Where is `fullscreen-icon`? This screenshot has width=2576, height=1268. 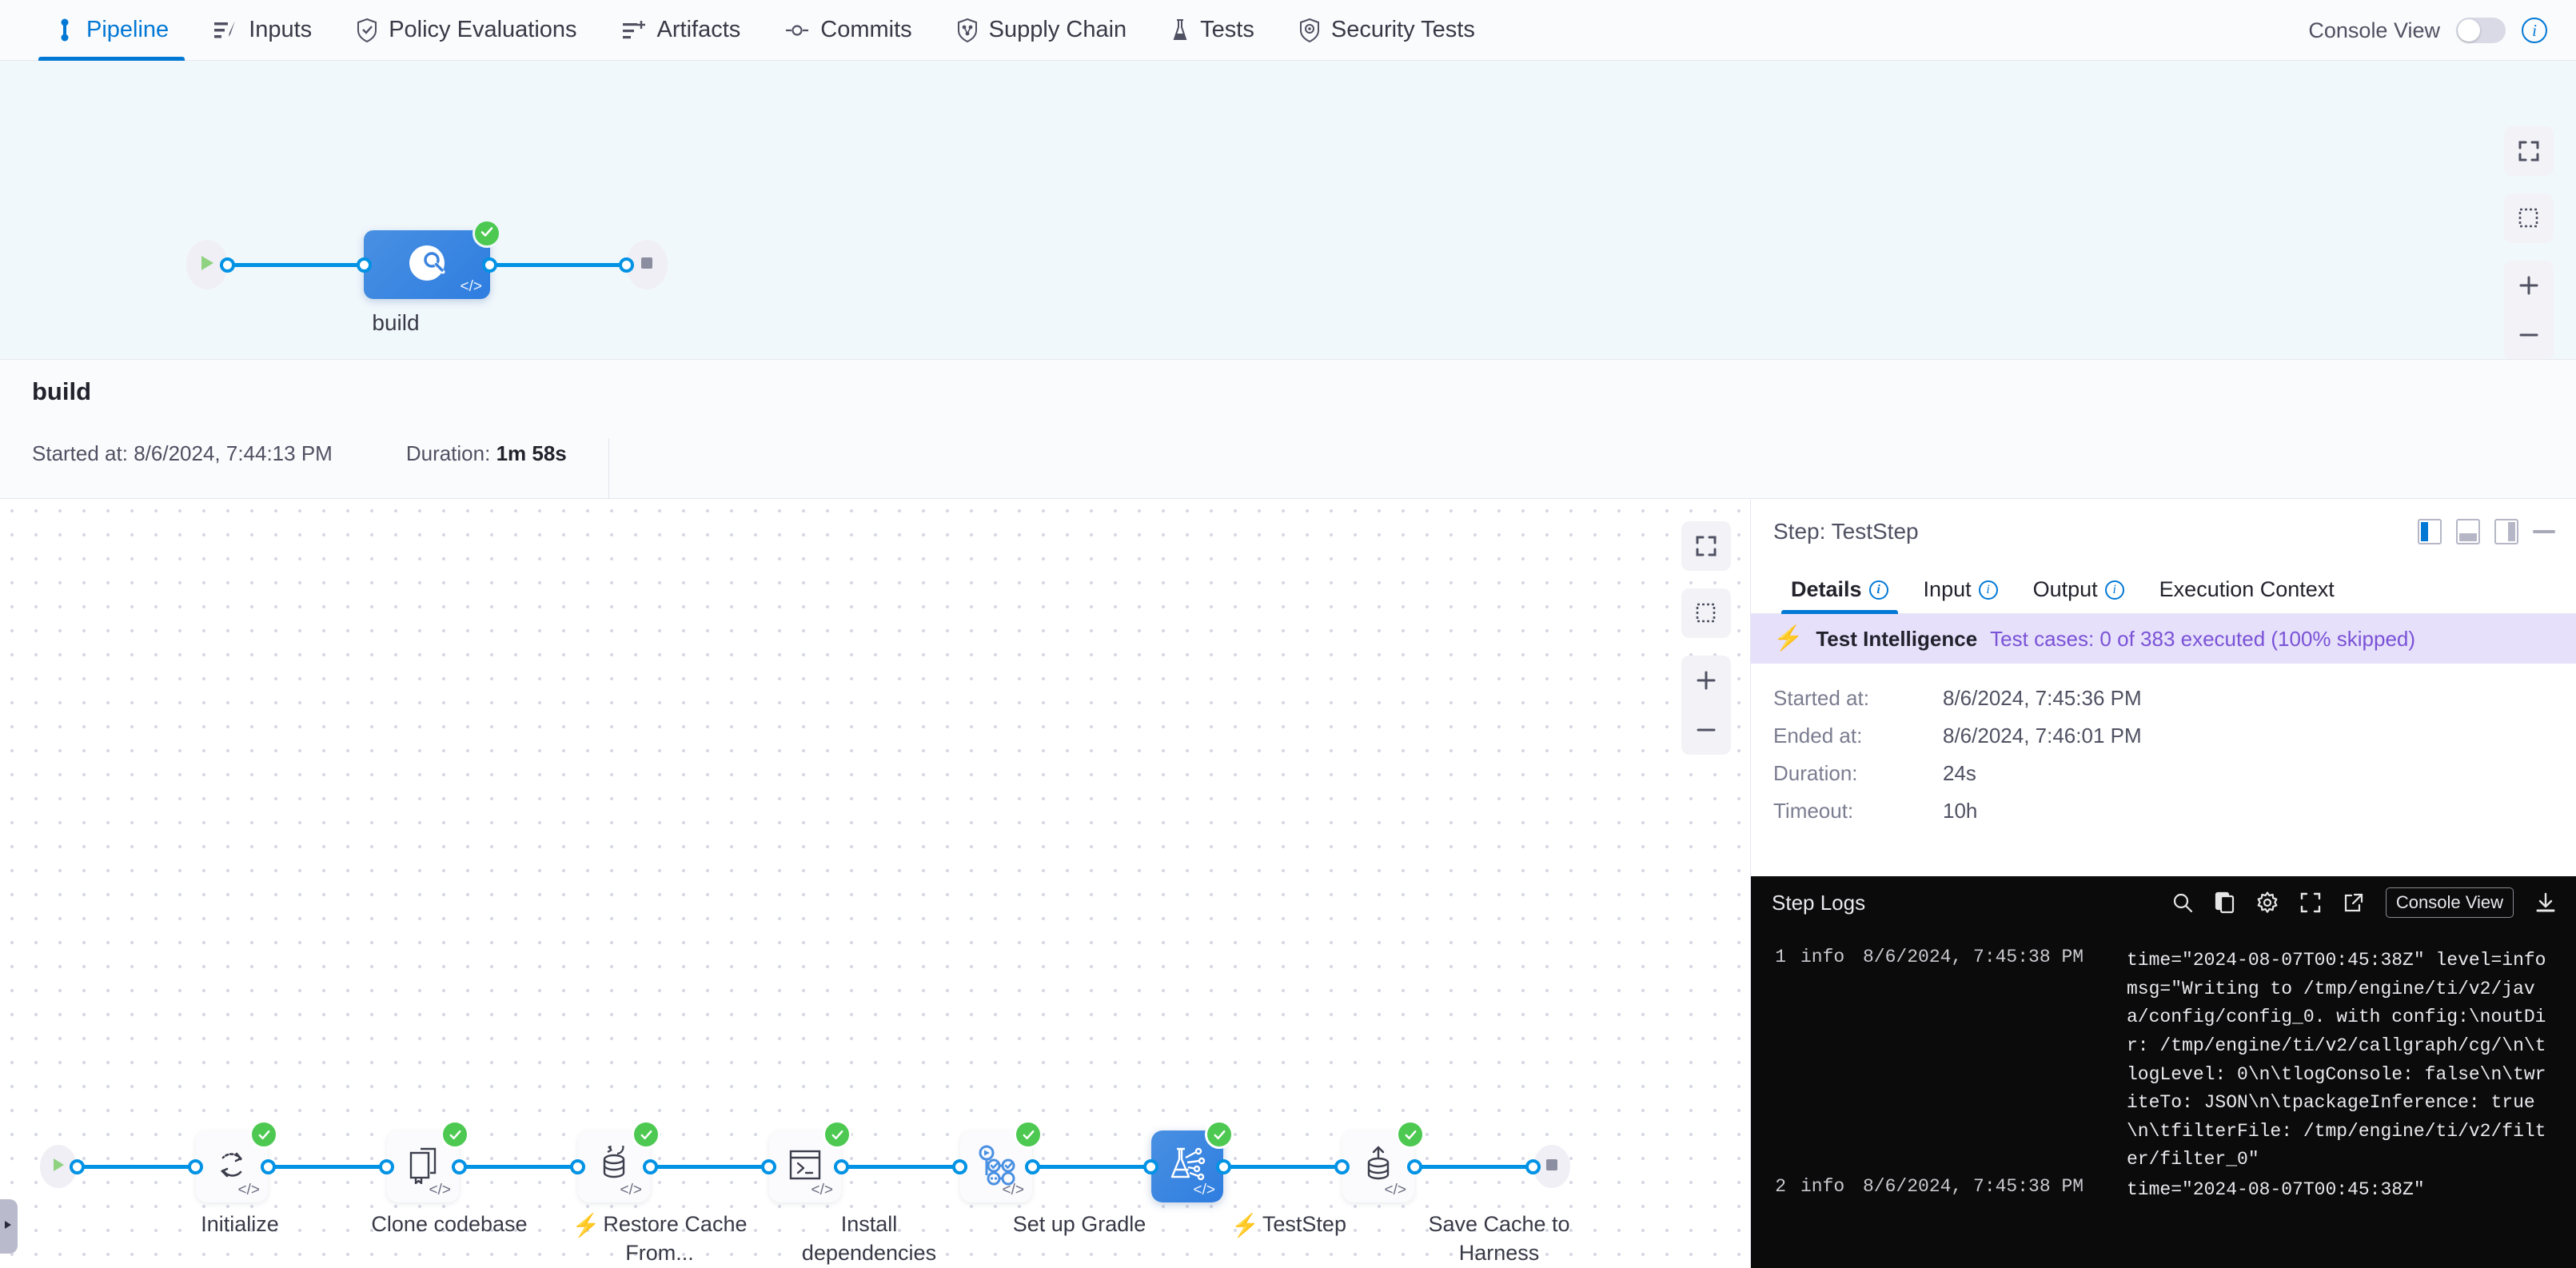
fullscreen-icon is located at coordinates (2310, 902).